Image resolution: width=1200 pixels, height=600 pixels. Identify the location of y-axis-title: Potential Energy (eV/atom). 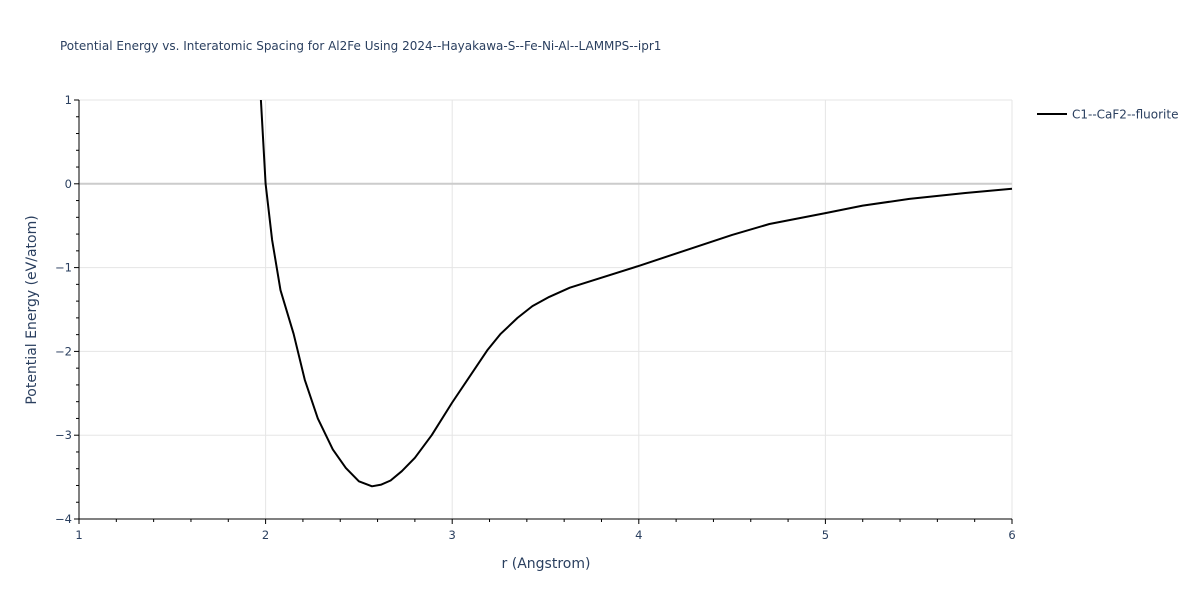
(32, 309).